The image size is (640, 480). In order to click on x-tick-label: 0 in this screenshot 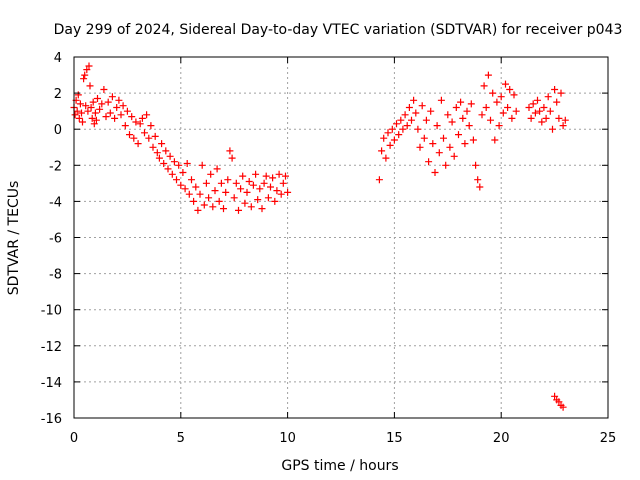, I will do `click(74, 438)`.